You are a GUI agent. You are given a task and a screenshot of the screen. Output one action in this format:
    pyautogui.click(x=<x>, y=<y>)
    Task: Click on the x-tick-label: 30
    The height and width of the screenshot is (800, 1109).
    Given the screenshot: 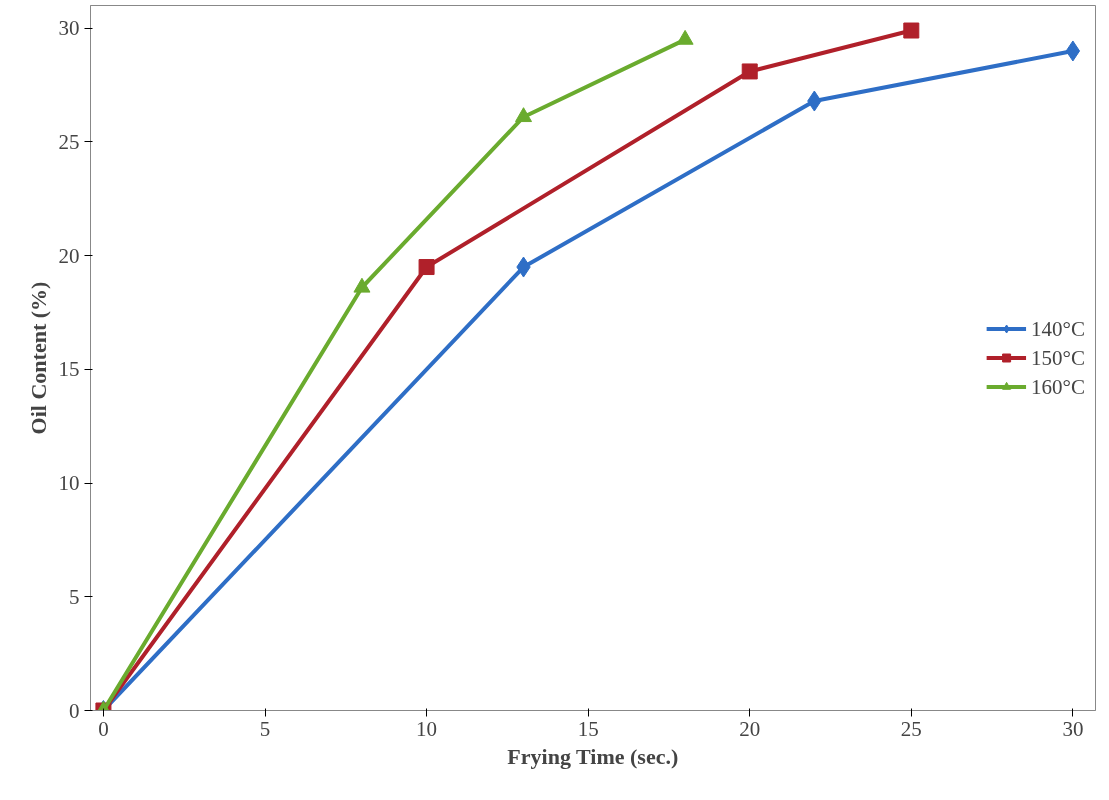 What is the action you would take?
    pyautogui.click(x=1073, y=728)
    